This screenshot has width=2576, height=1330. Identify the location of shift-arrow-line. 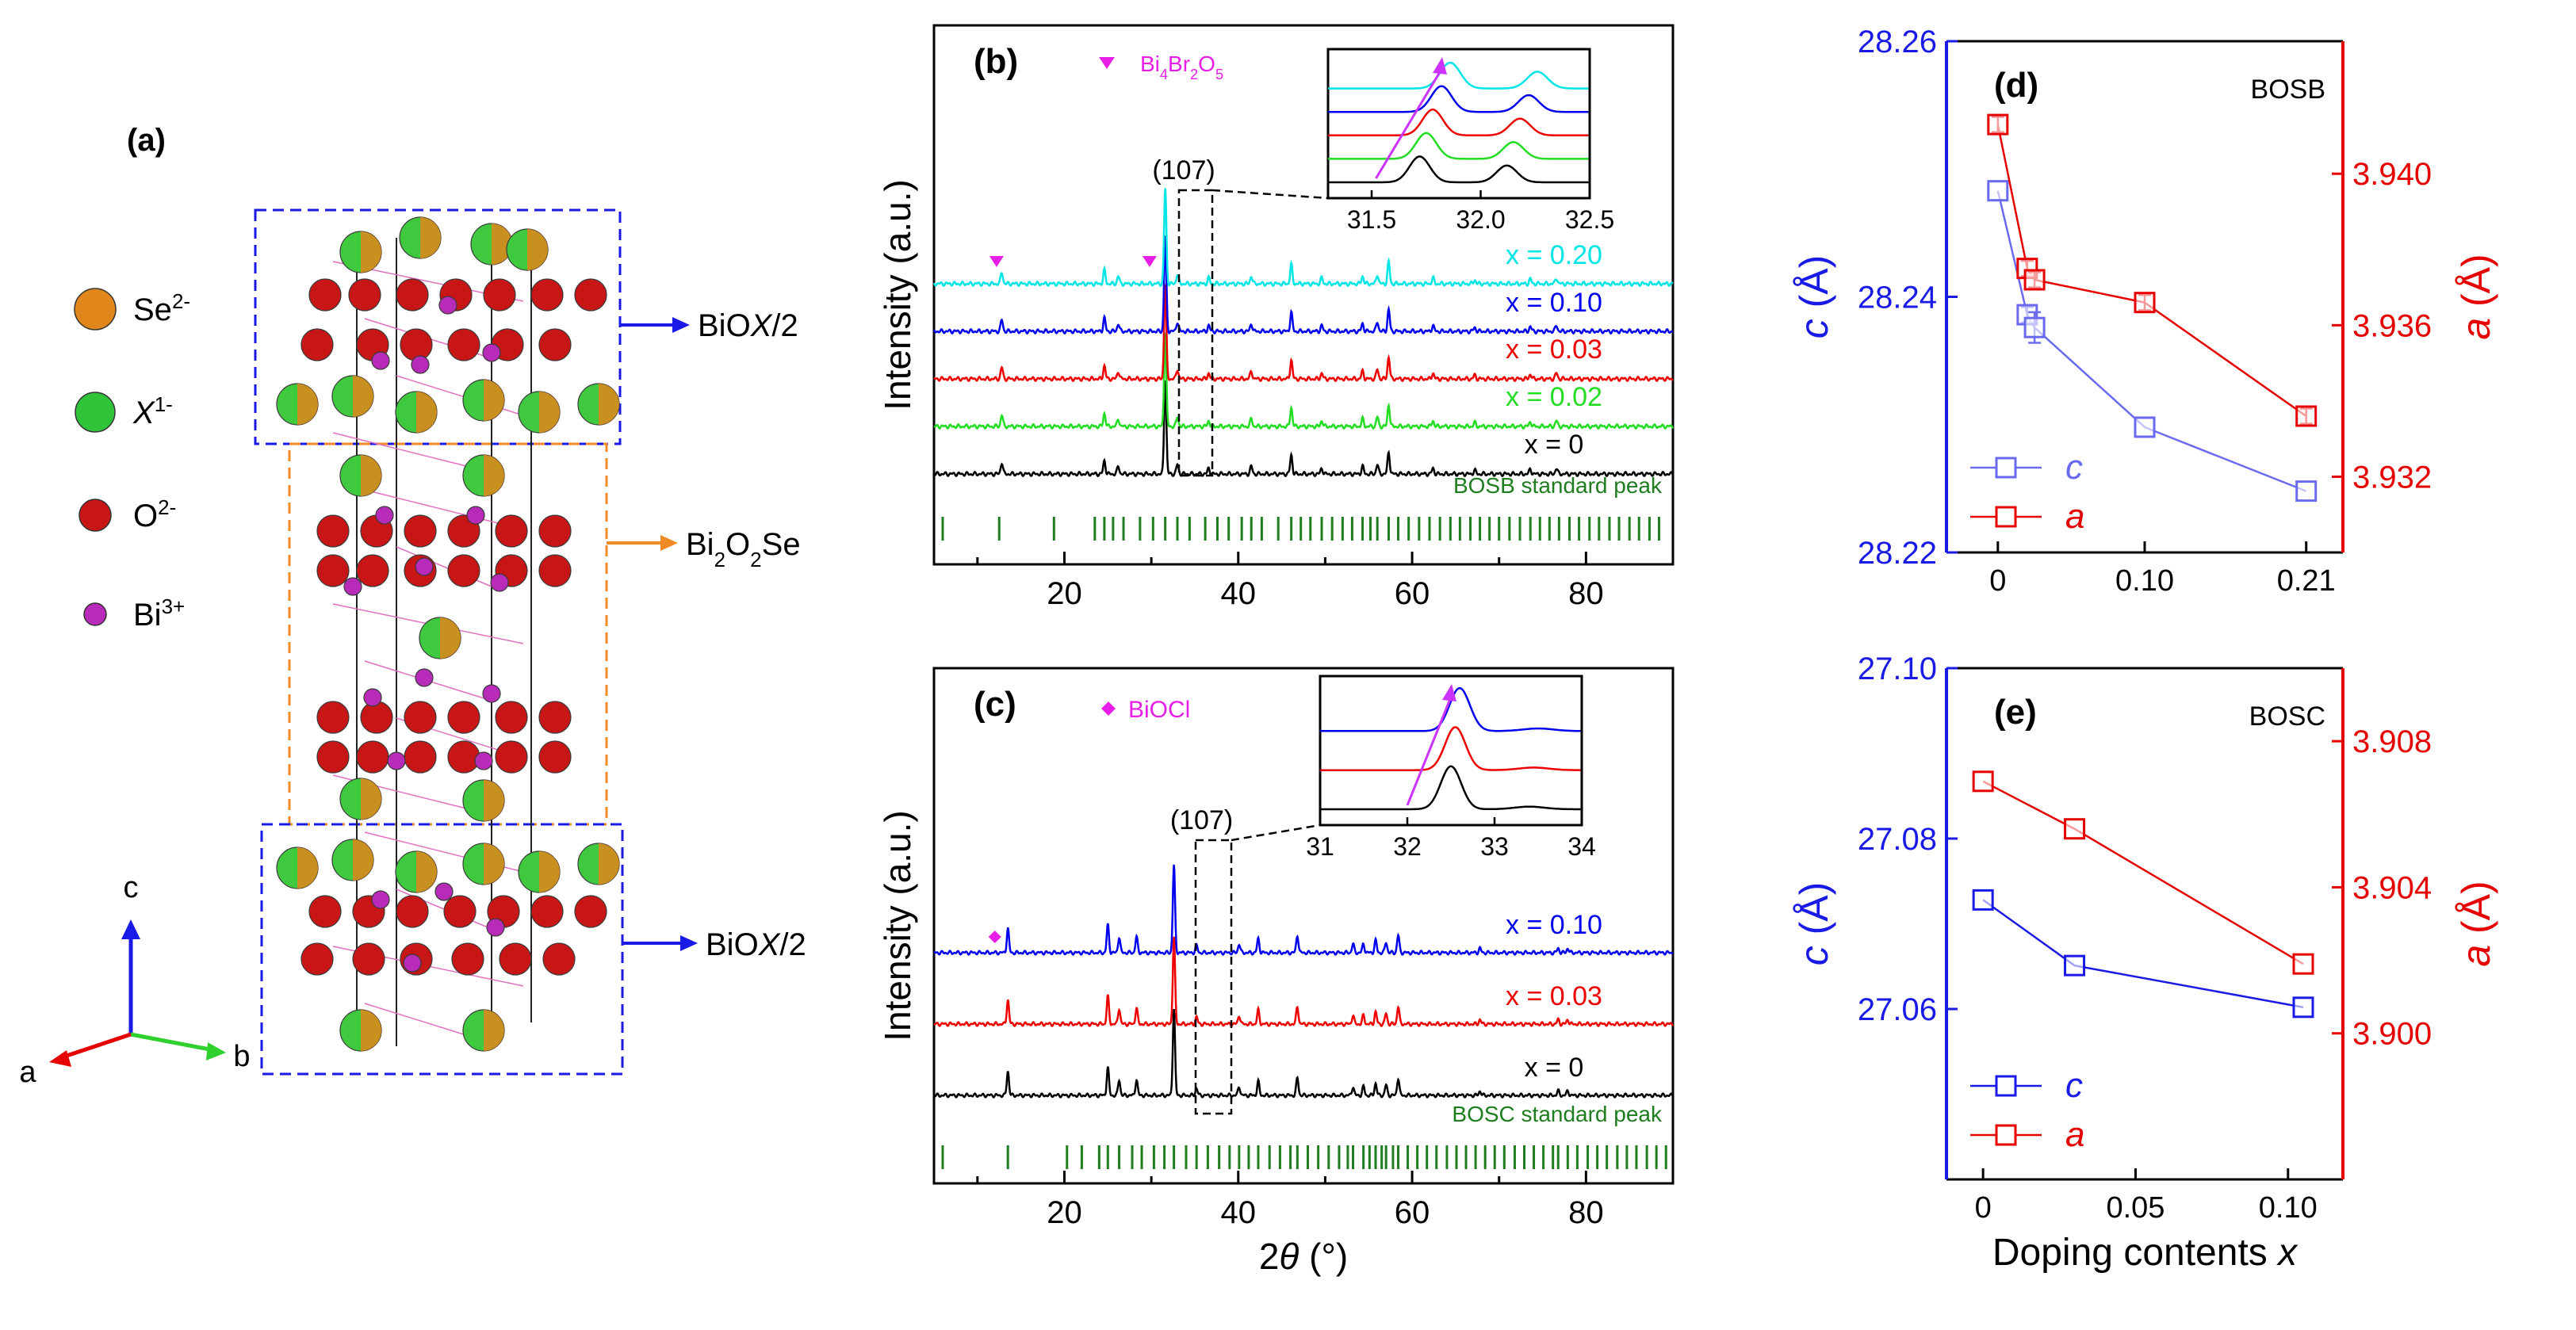
(1409, 123).